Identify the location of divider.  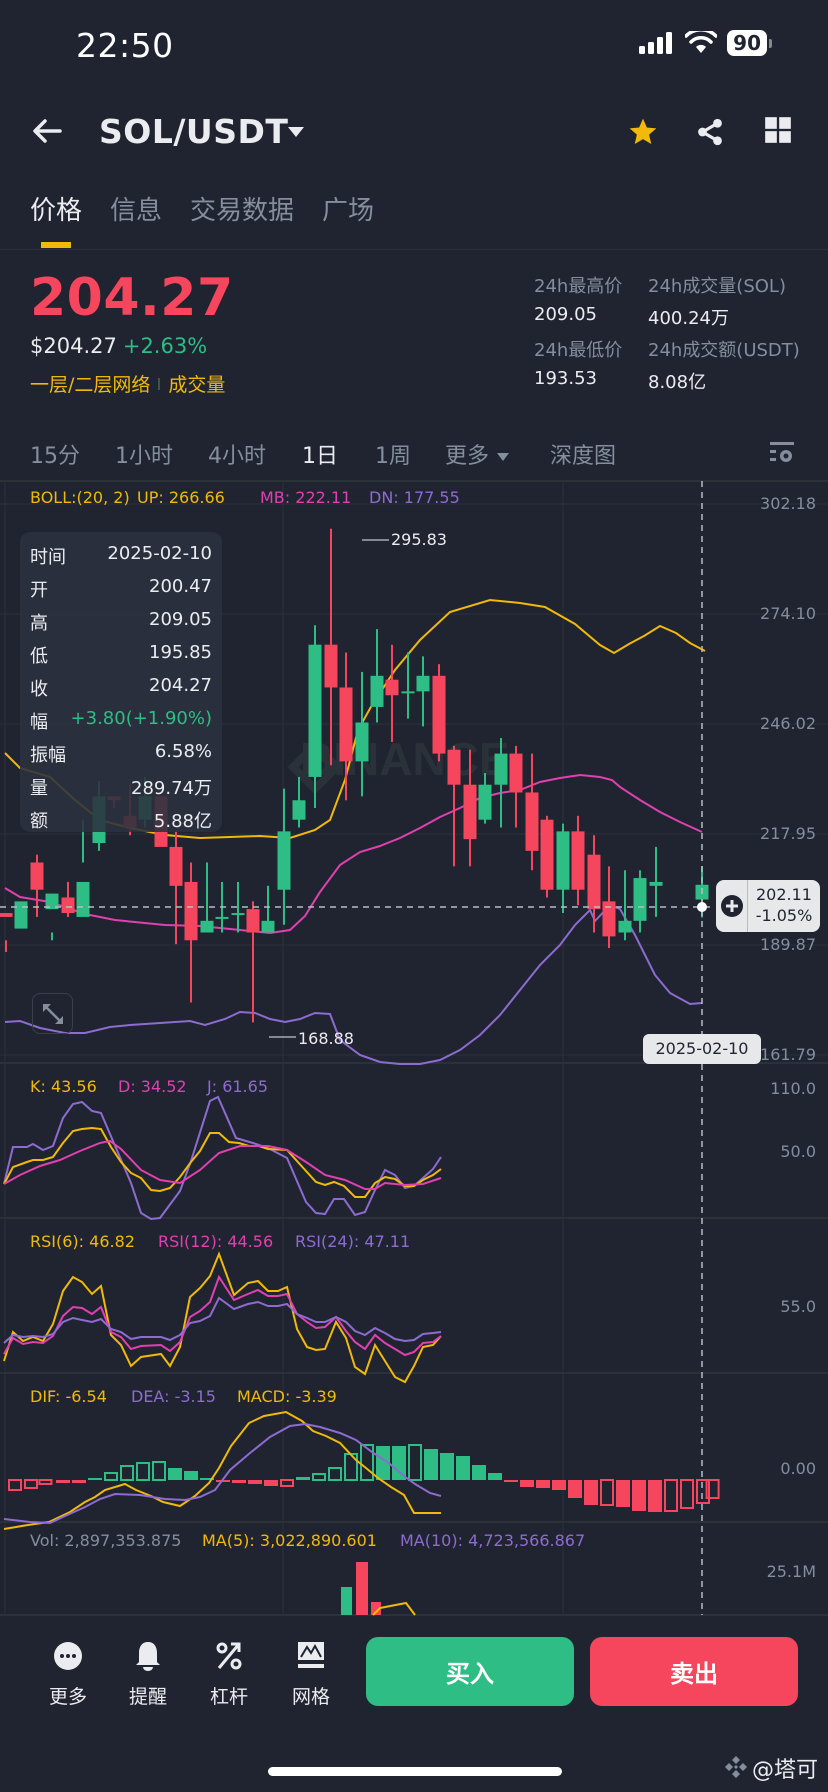
(414, 249).